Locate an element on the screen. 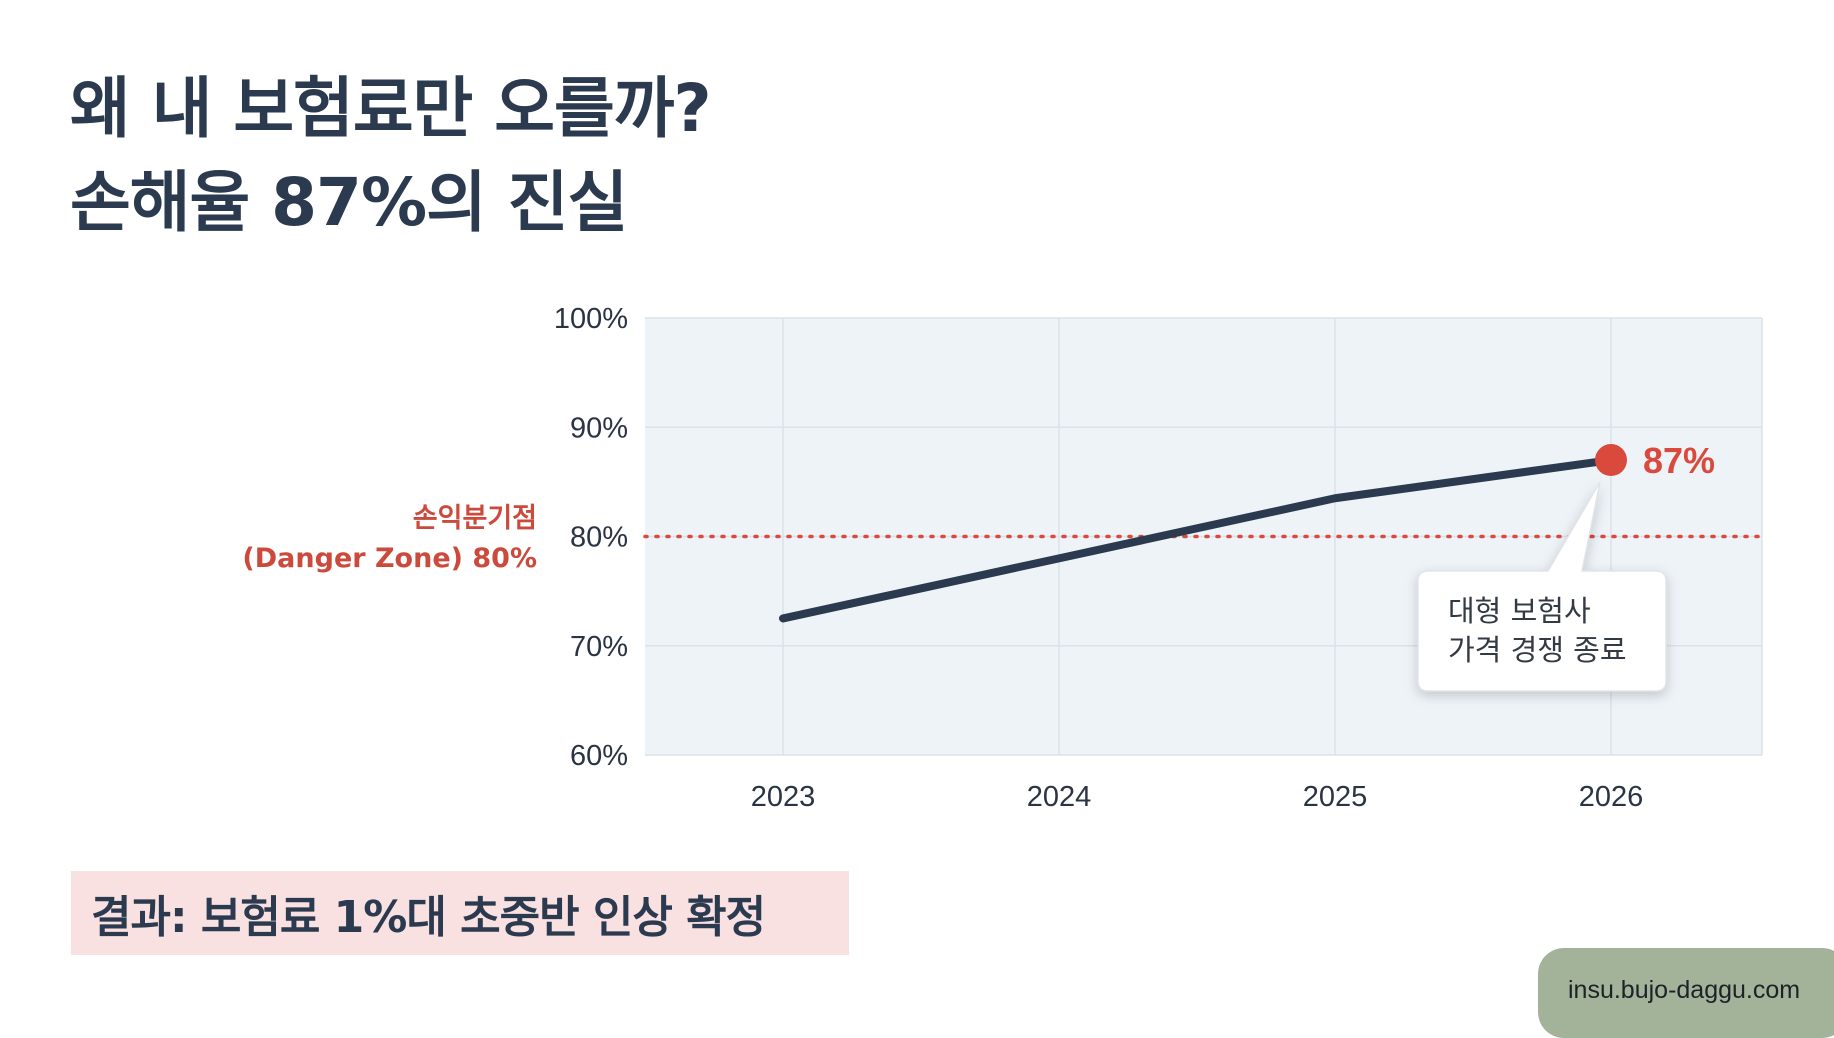 This screenshot has height=1038, width=1834. annotation-box is located at coordinates (1542, 586).